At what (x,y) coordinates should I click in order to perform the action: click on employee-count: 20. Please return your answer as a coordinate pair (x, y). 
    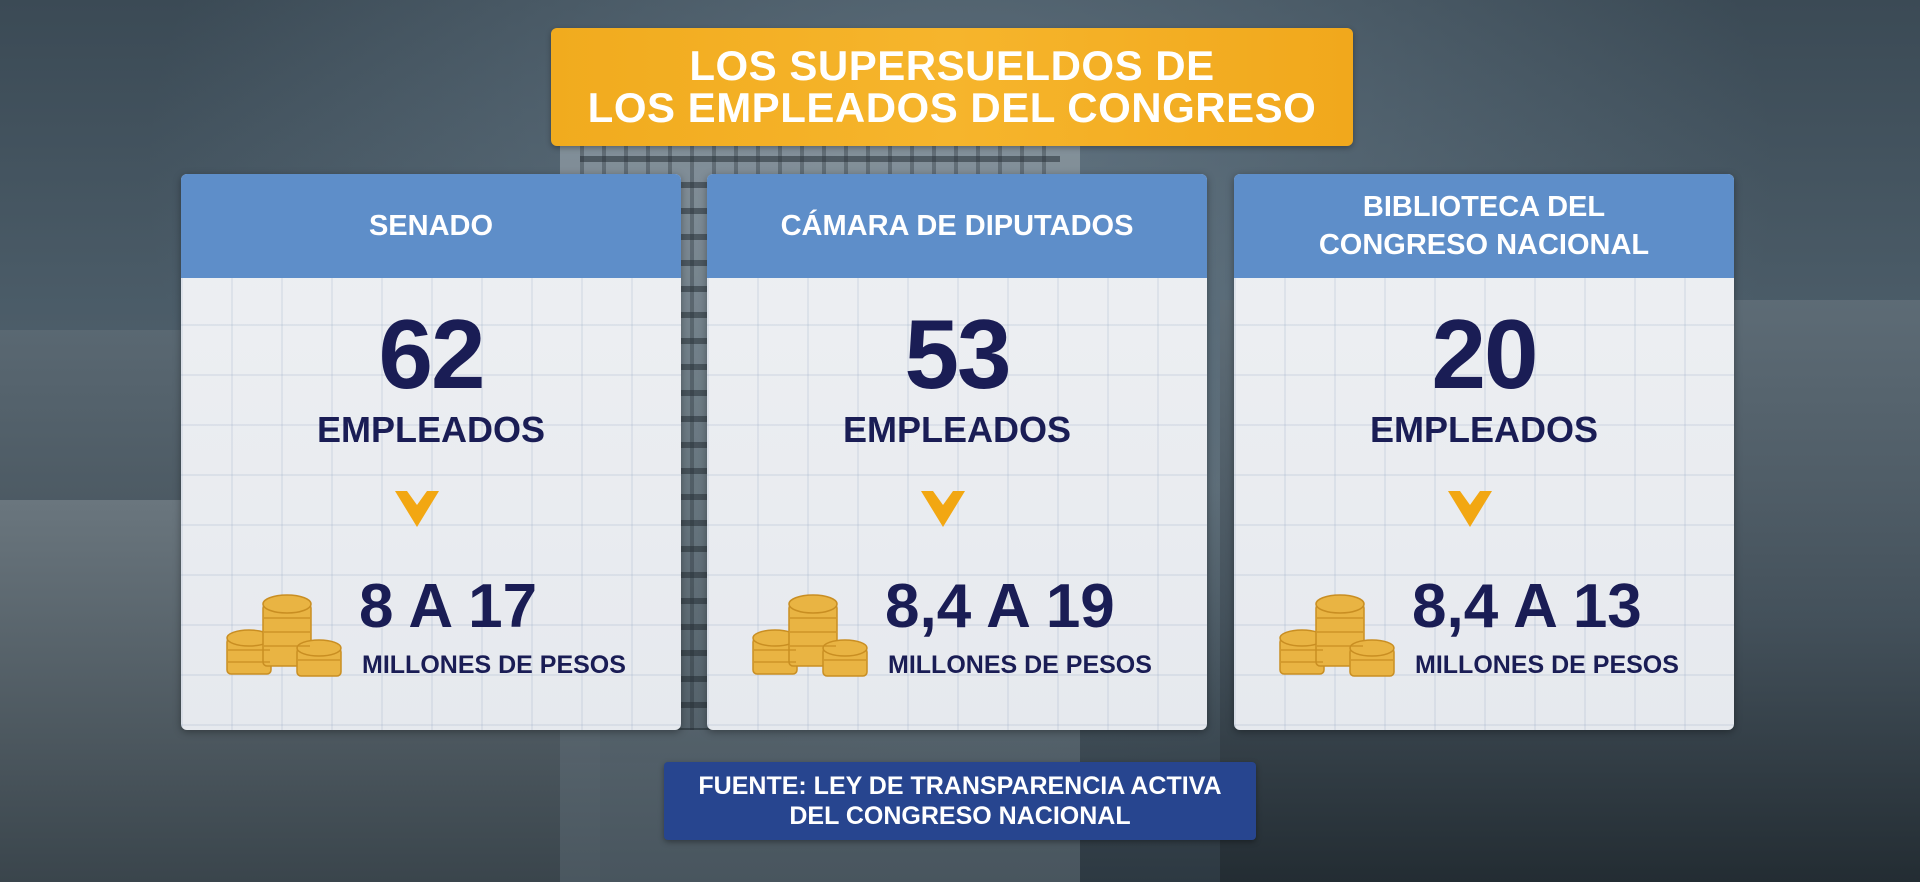
    Looking at the image, I should click on (1484, 354).